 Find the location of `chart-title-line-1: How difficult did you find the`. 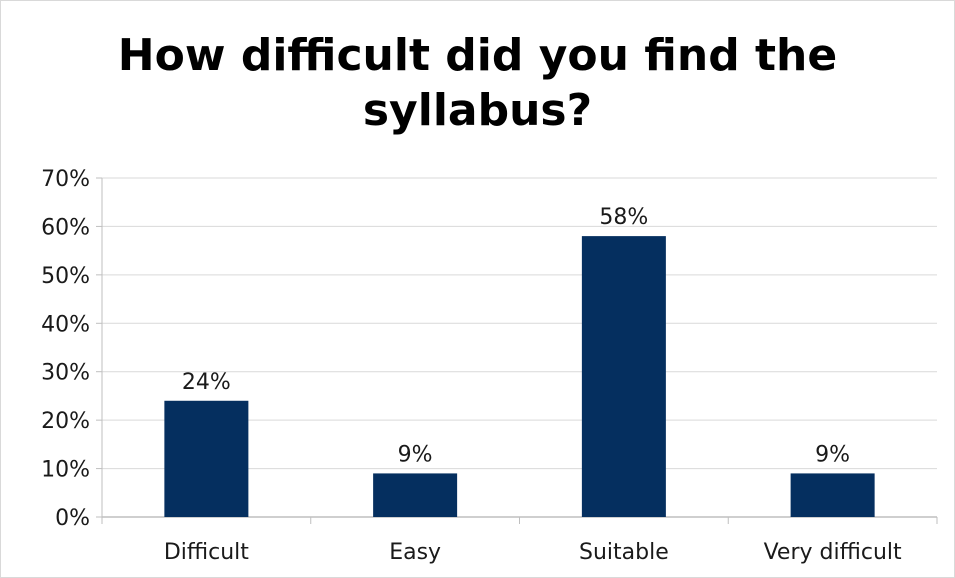

chart-title-line-1: How difficult did you find the is located at coordinates (477, 55).